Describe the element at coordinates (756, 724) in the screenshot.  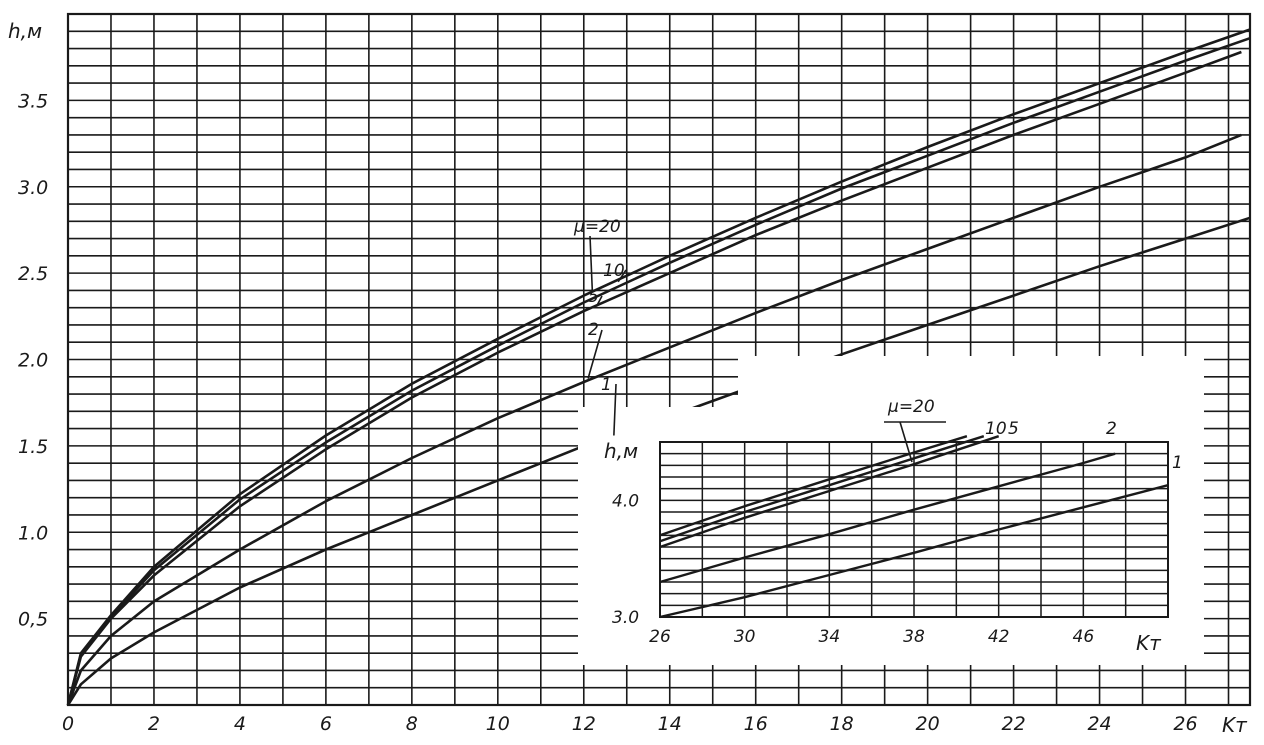
I see `main-x-tick-label: 16` at that location.